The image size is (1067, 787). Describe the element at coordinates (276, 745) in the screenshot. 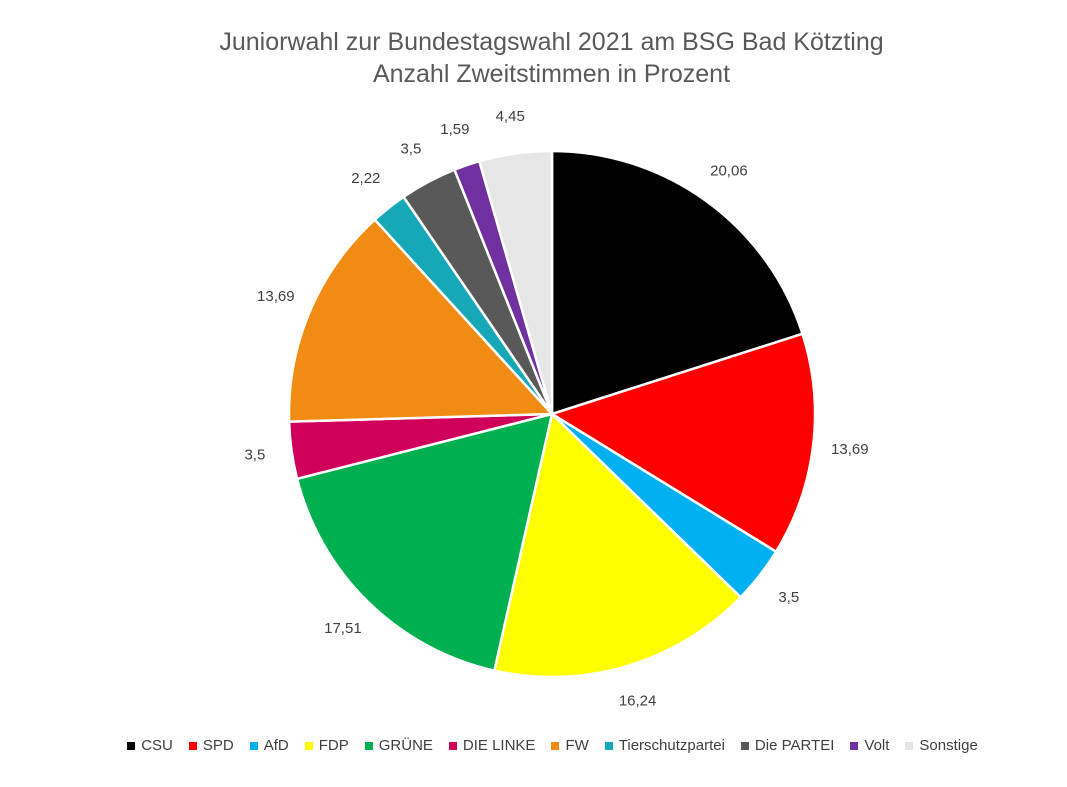

I see `legend-label: AfD` at that location.